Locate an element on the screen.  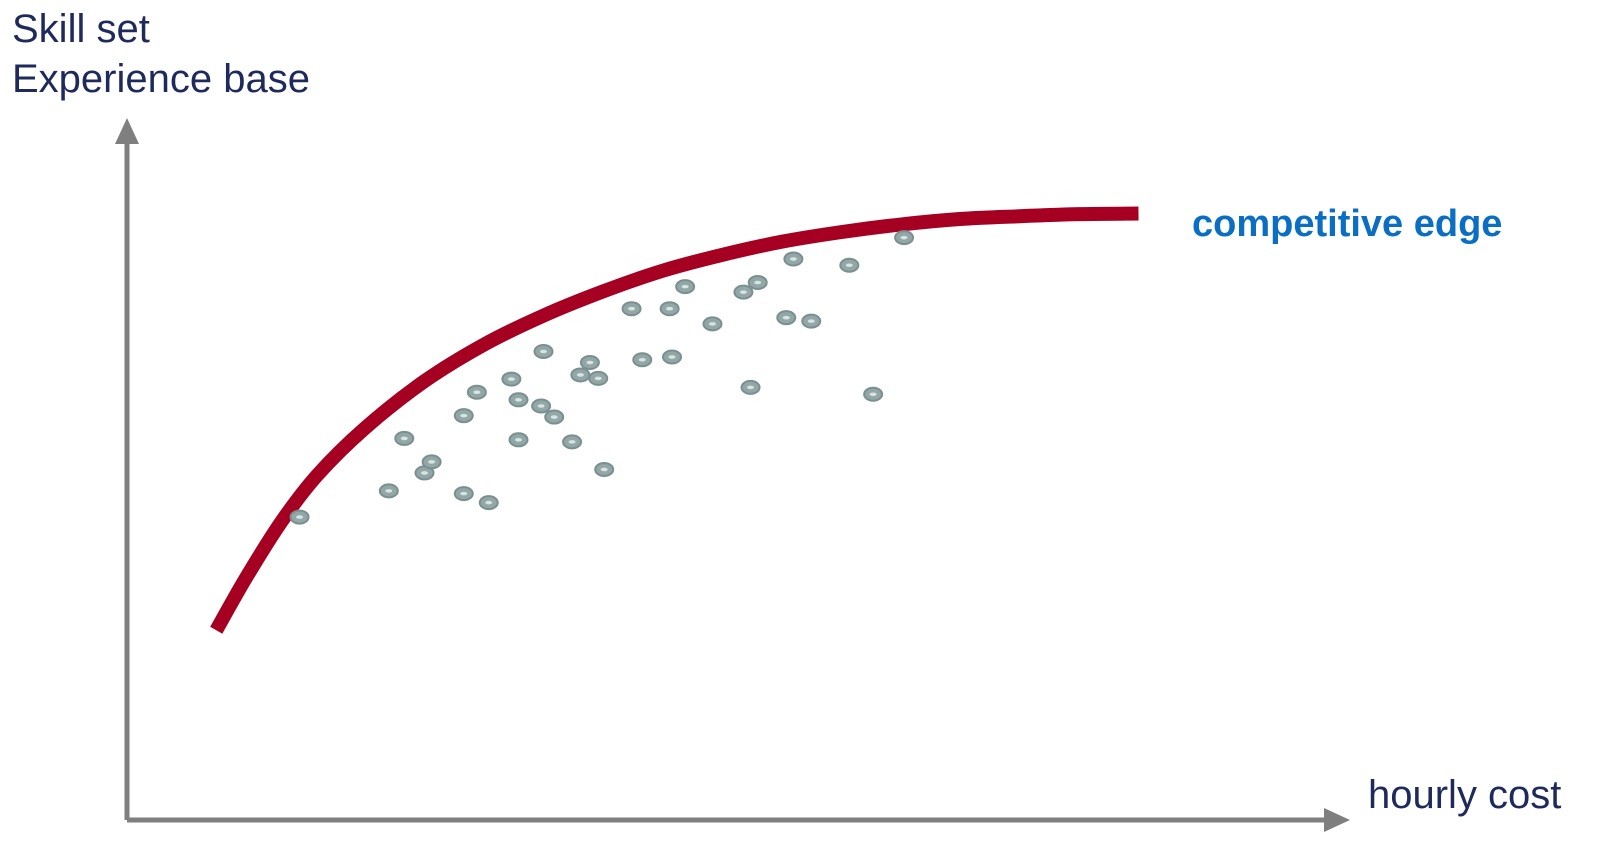
x-axis-label: hourly cost is located at coordinates (1465, 795).